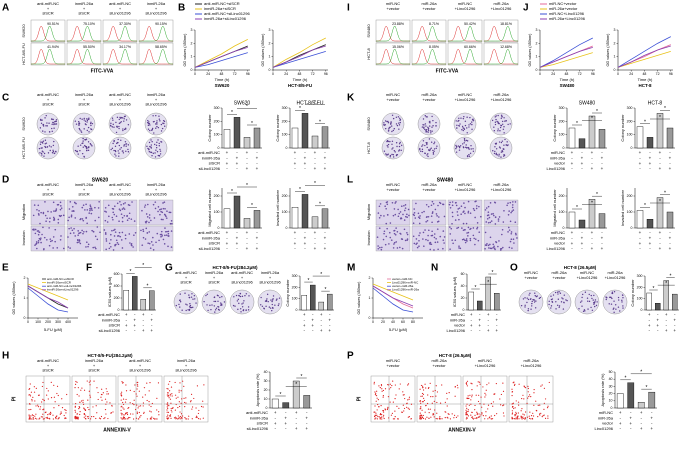 The width and height of the screenshot is (685, 459). I want to click on legend-label: miR-26a+vector, so click(563, 8).